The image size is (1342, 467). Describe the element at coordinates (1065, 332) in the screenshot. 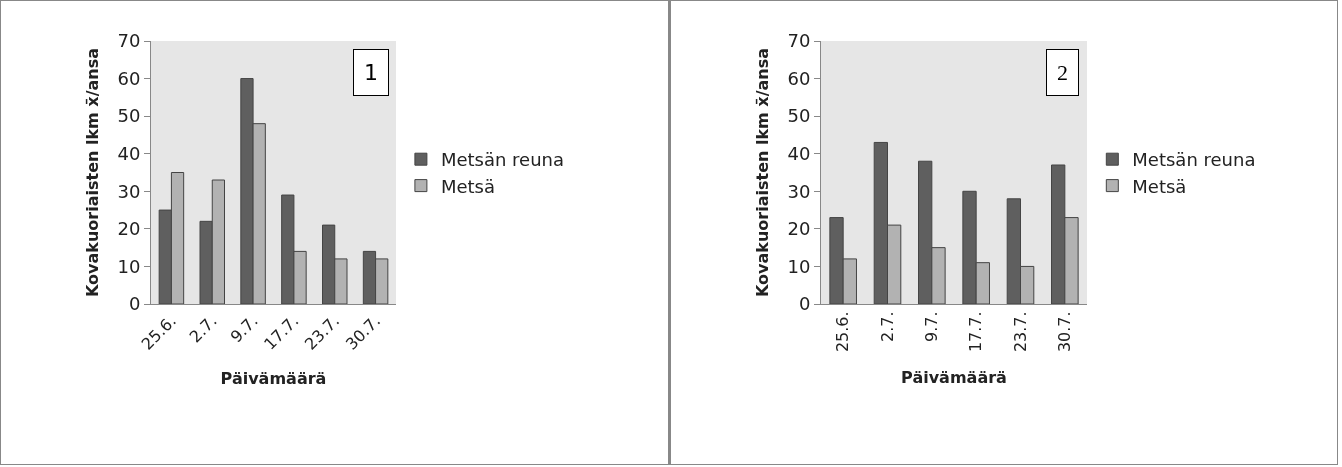

I see `x-tick-label: 30.7.` at that location.